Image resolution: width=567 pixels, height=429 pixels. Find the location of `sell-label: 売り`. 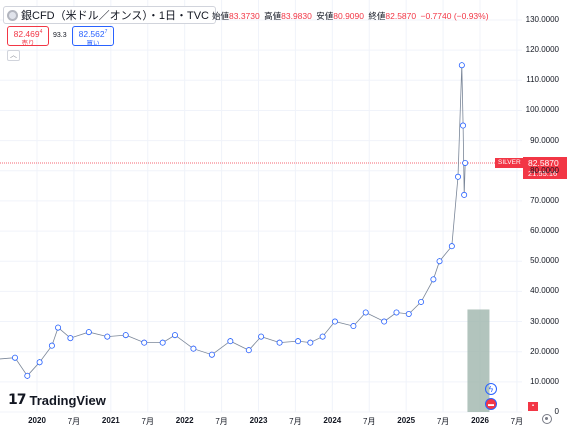

sell-label: 売り is located at coordinates (28, 43).